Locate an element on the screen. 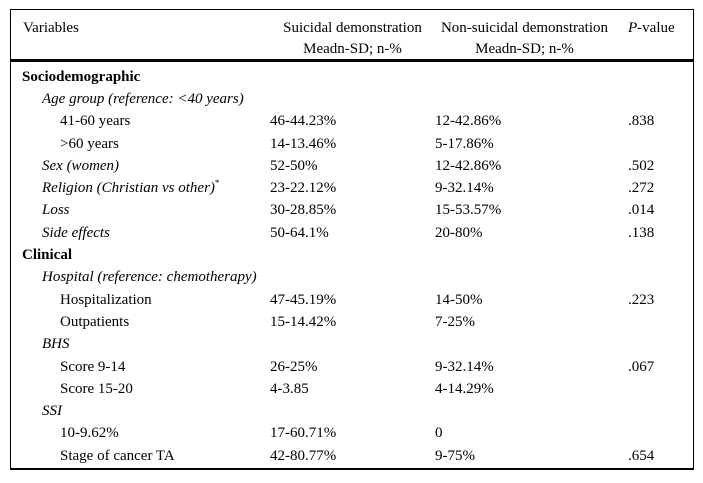  col-header-nonsuicidal: Non-suicidal demonstration Meadn-SD; n-% is located at coordinates (531, 39).